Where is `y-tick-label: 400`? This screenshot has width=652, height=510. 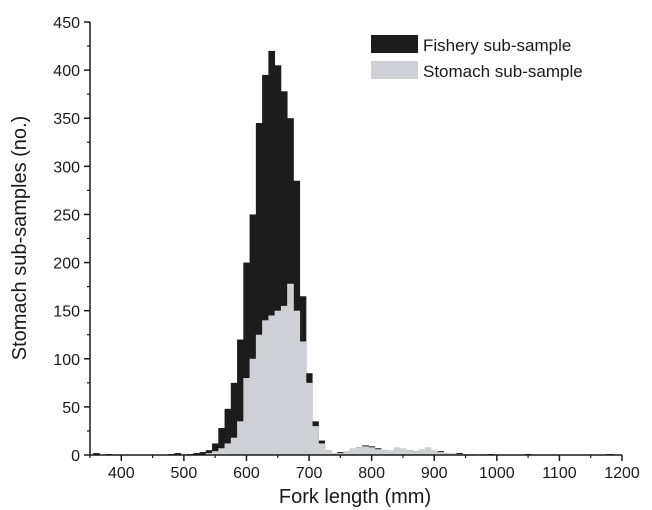
y-tick-label: 400 is located at coordinates (66, 71).